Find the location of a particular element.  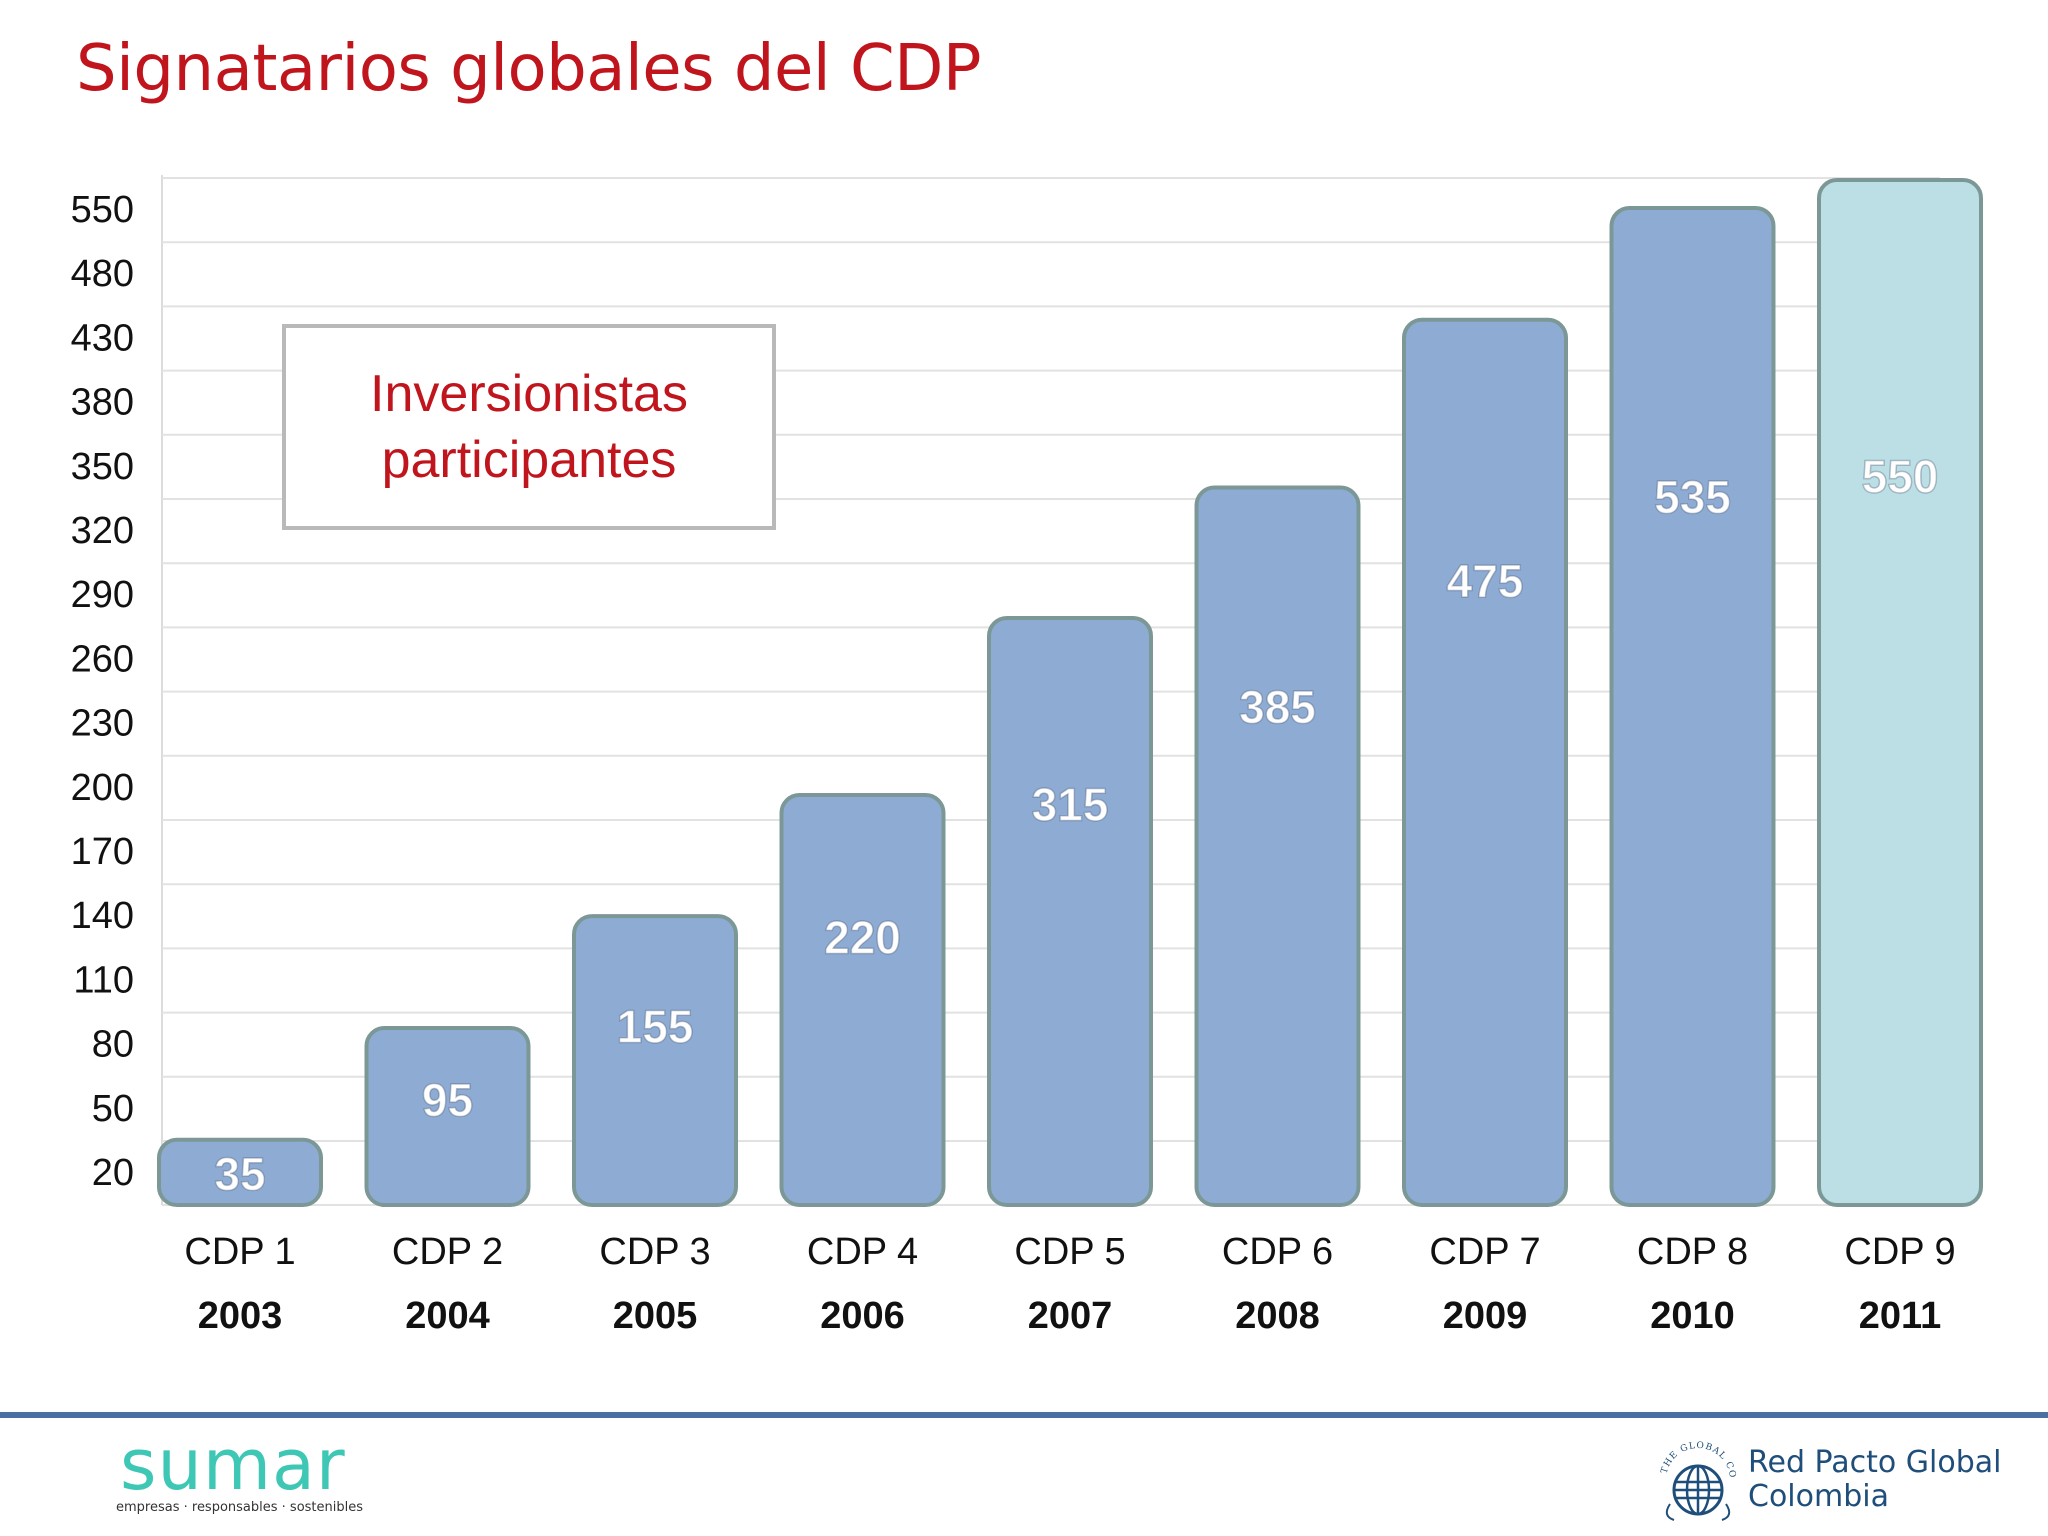

legend-line-2: participantes is located at coordinates (529, 460).